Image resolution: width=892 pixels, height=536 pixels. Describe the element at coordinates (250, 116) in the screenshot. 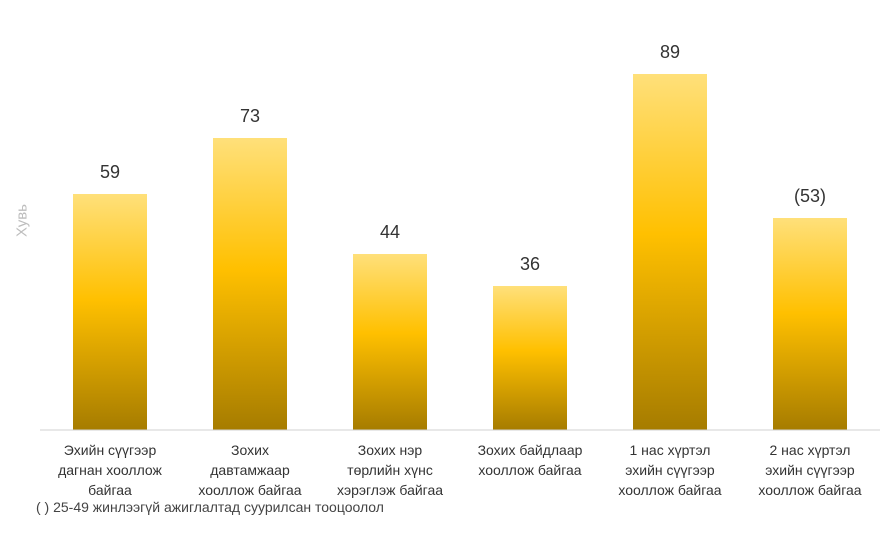

I see `data-label-2: 73` at that location.